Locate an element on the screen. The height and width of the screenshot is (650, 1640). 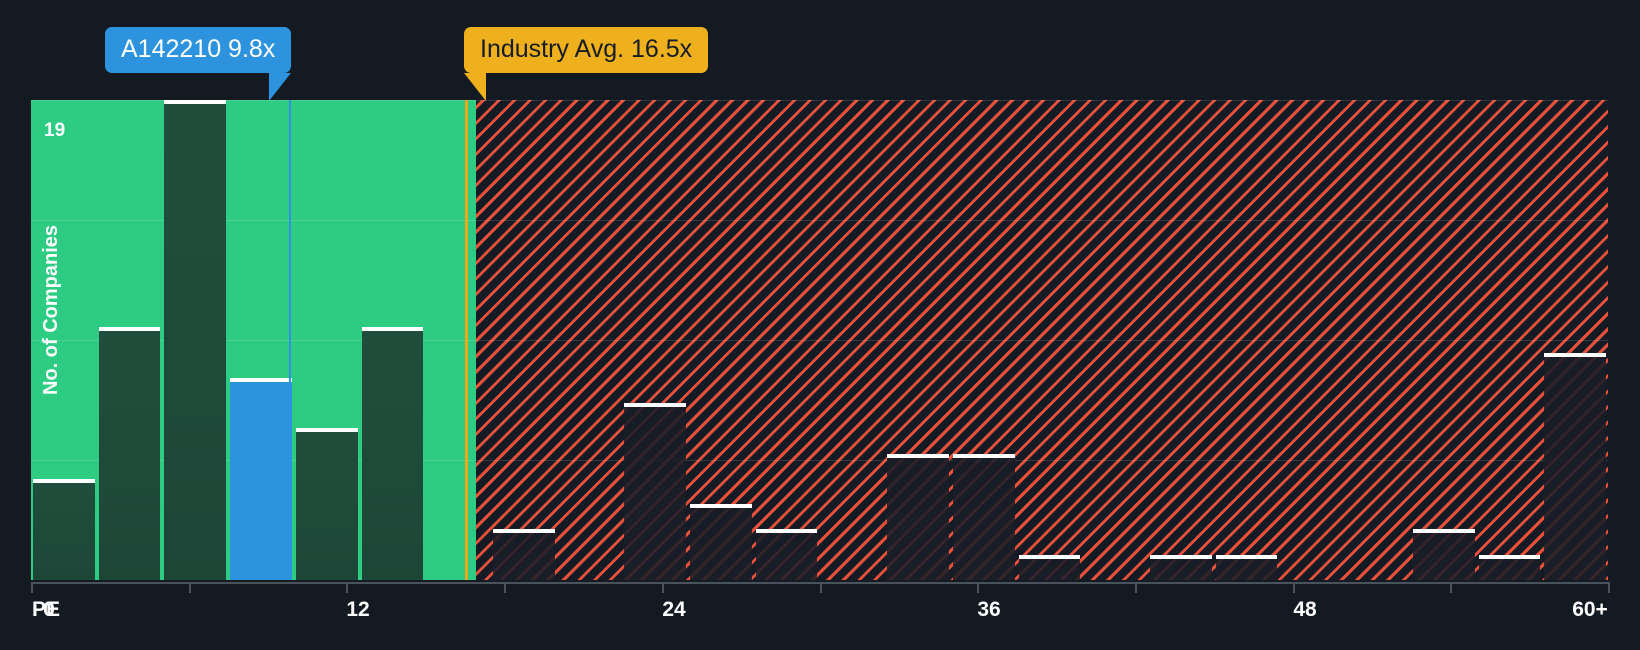
x-axis-tick-label: 24 is located at coordinates (674, 609).